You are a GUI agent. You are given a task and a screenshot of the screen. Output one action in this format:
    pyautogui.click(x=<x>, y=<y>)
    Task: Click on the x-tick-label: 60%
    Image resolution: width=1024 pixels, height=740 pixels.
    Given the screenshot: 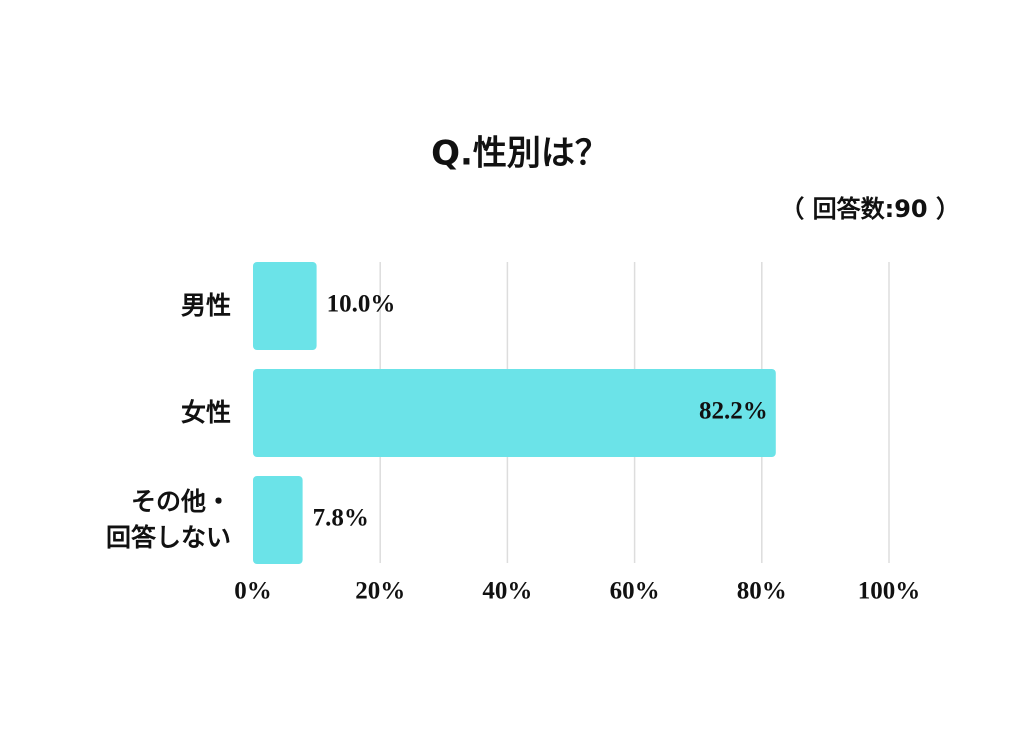 What is the action you would take?
    pyautogui.click(x=635, y=591)
    